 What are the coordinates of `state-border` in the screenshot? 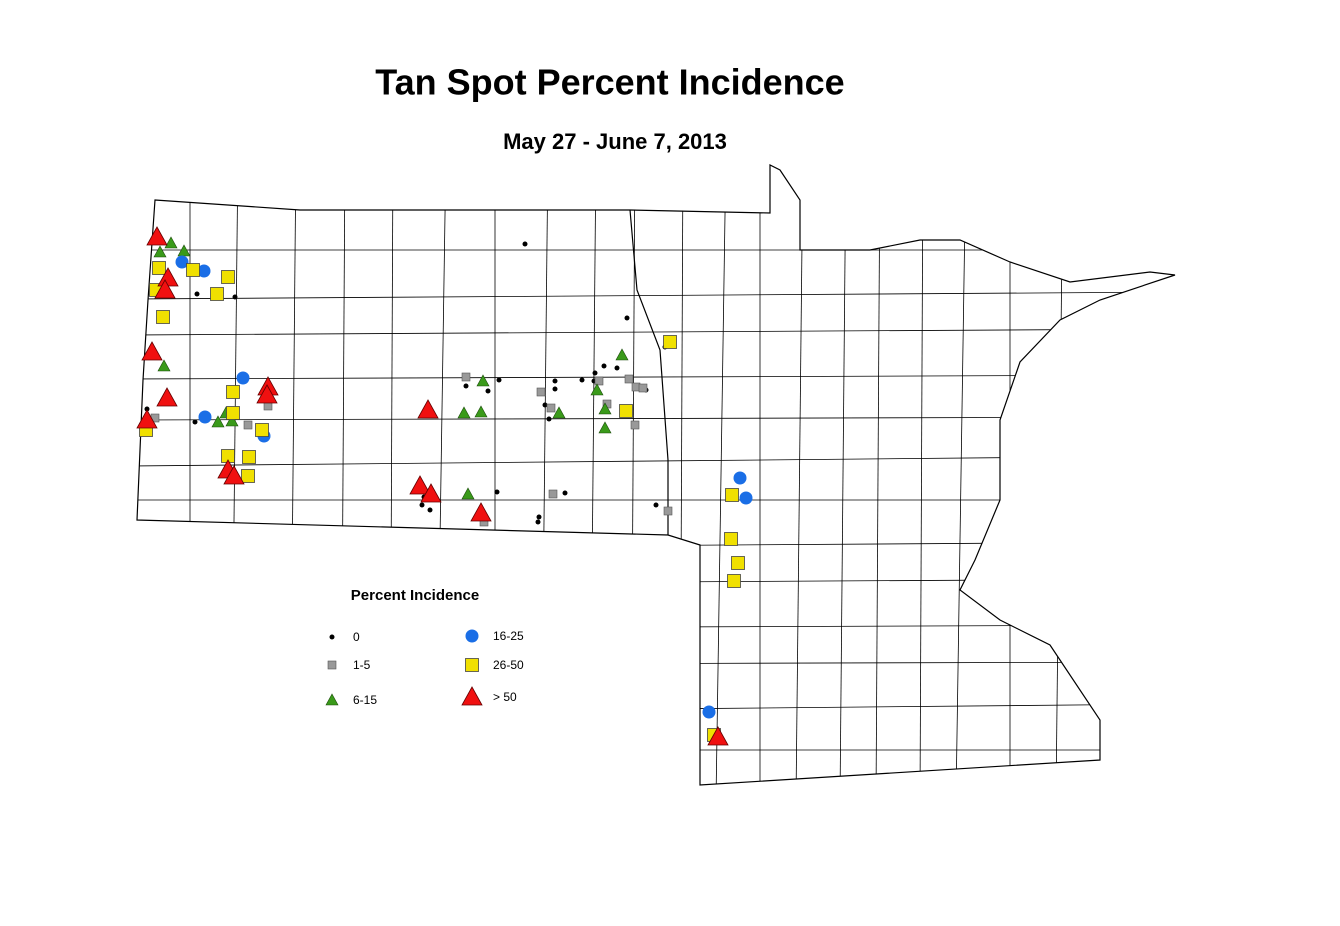 It's located at (649, 372).